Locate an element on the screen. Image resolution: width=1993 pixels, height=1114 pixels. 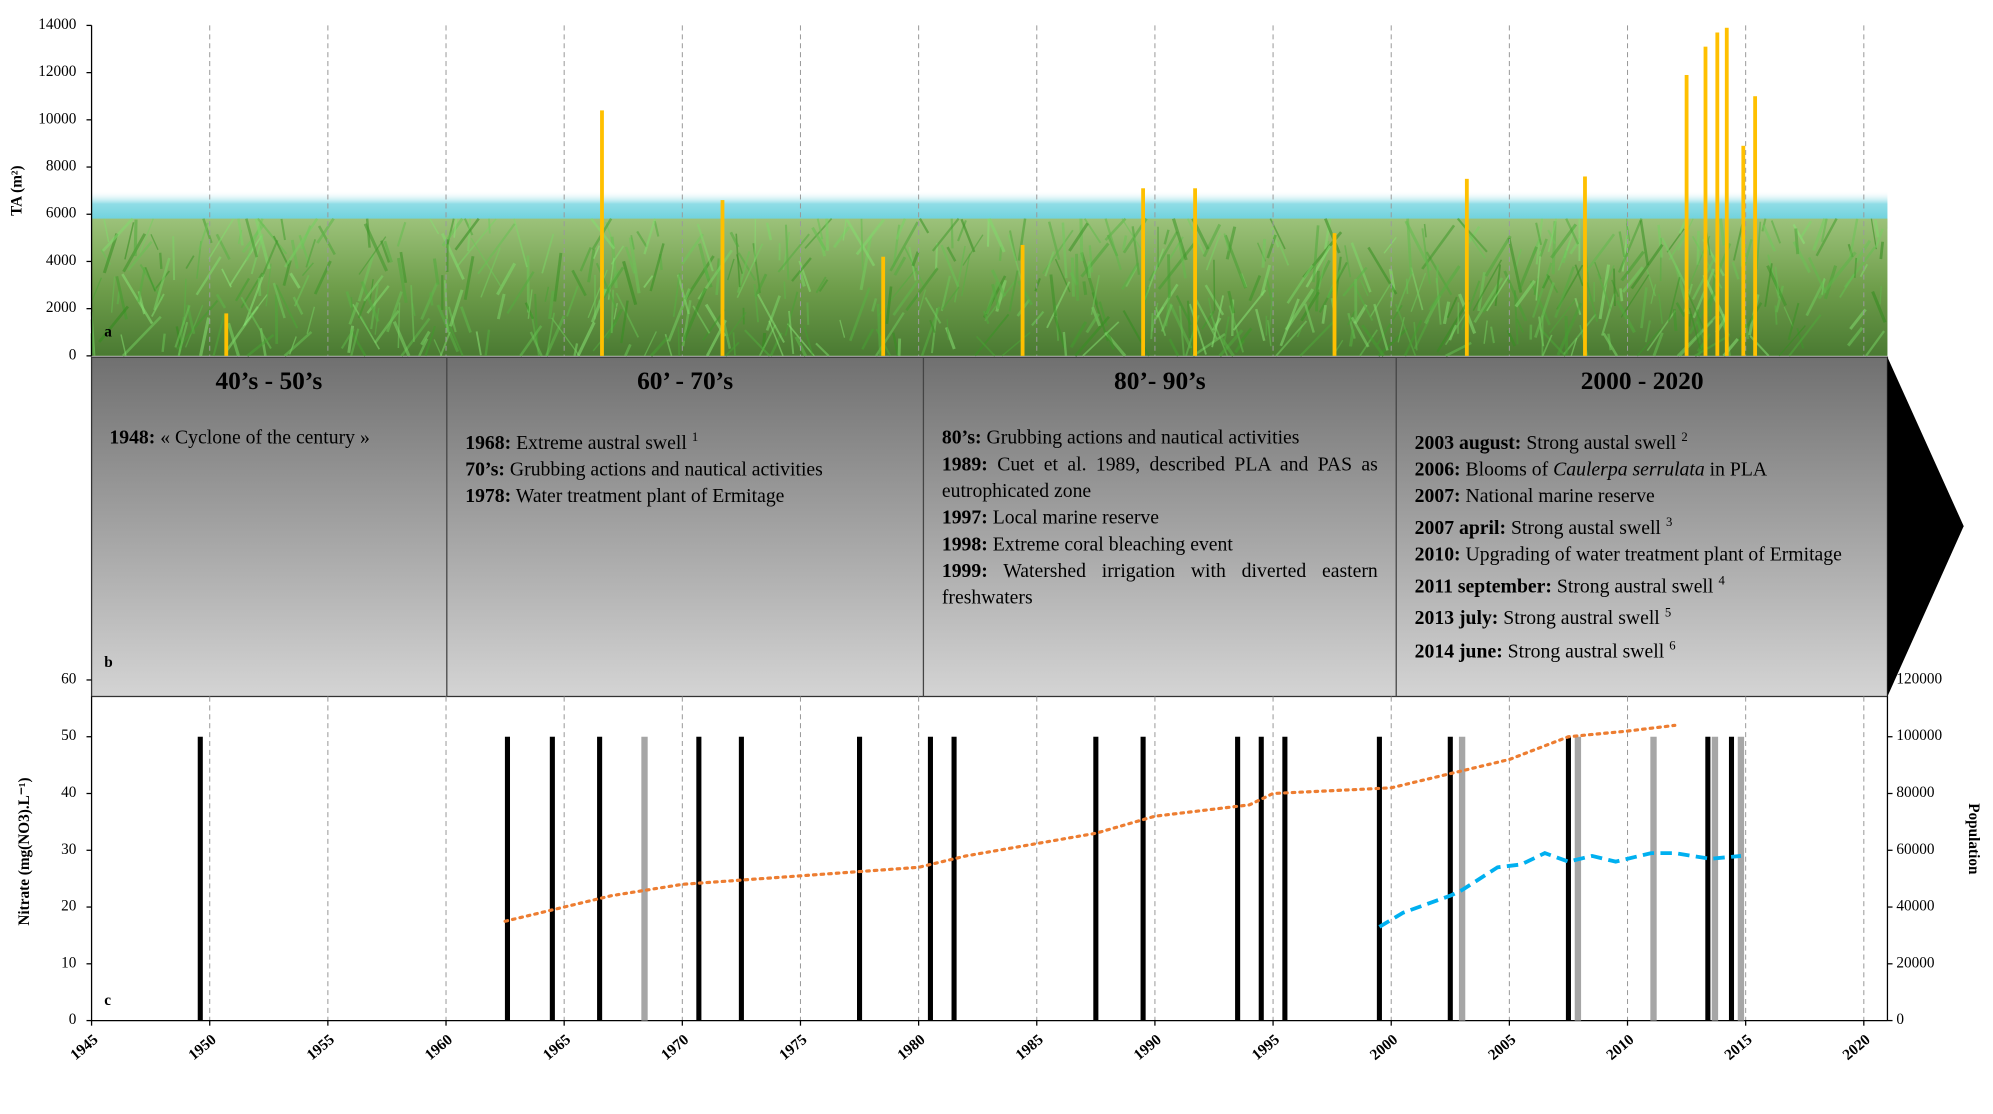
event-text-tail: in PLA is located at coordinates (1738, 470).